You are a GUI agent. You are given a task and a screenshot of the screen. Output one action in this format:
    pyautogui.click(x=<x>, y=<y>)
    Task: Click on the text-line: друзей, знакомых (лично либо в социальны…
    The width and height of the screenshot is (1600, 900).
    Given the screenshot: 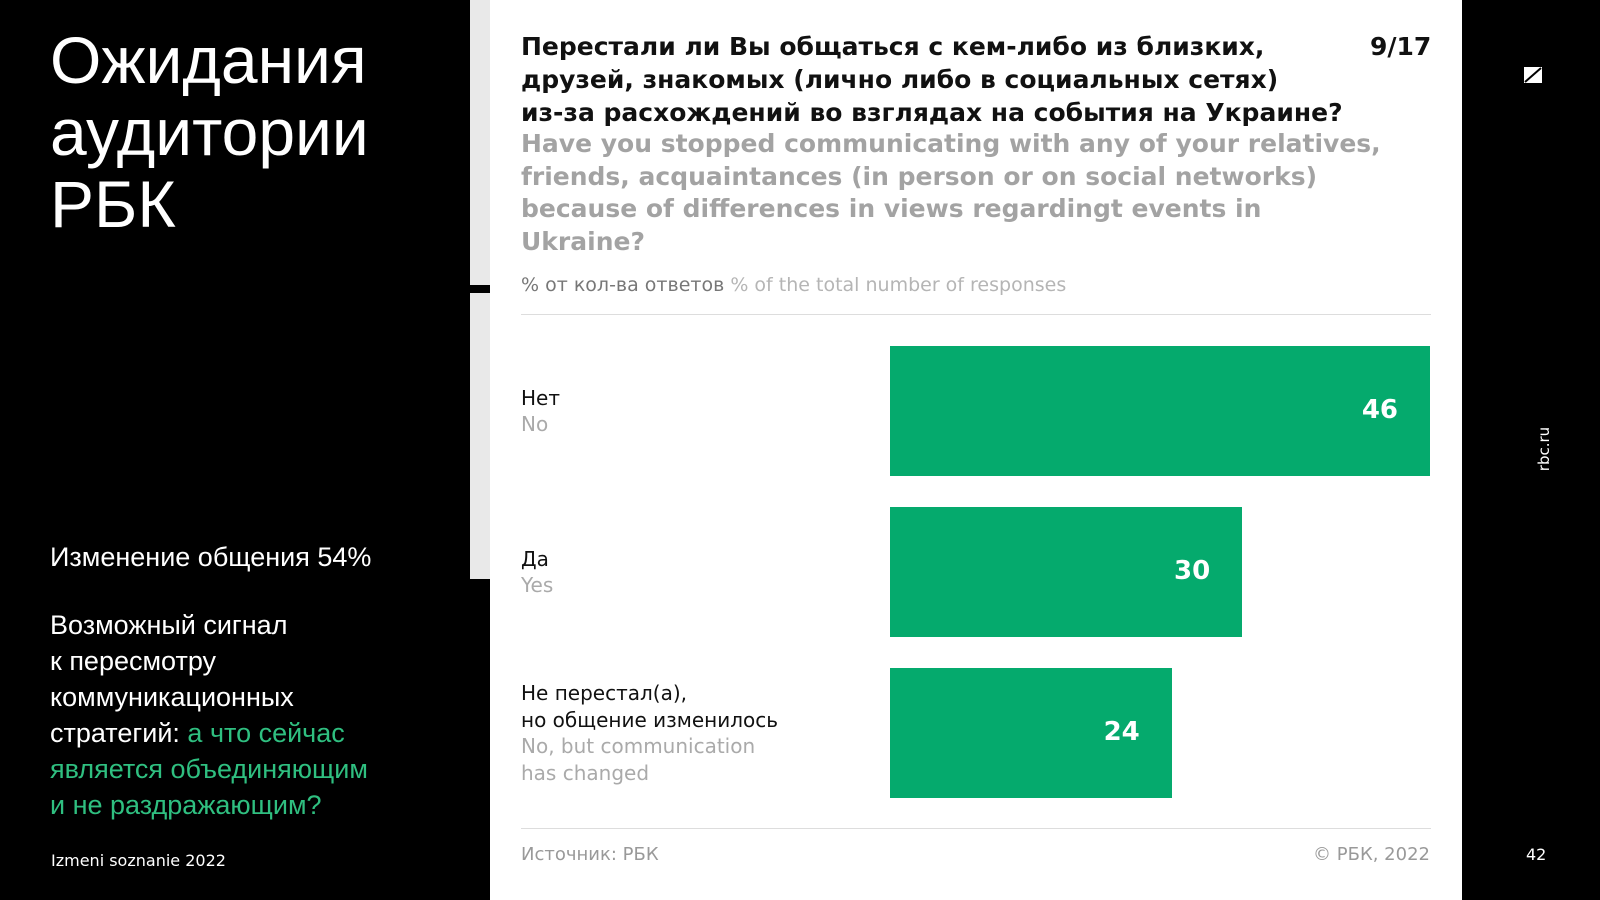 What is the action you would take?
    pyautogui.click(x=900, y=79)
    